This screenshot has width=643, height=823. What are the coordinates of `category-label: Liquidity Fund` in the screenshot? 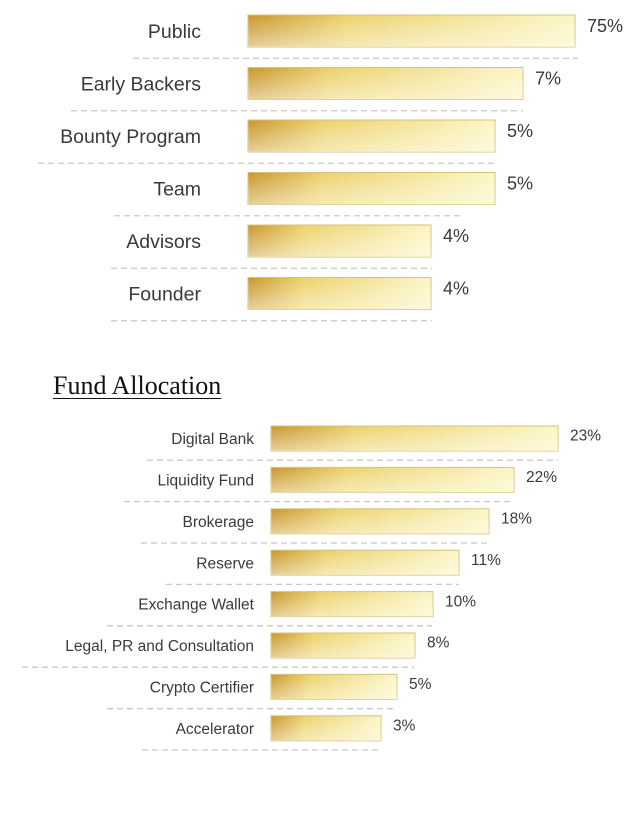 It's located at (205, 480).